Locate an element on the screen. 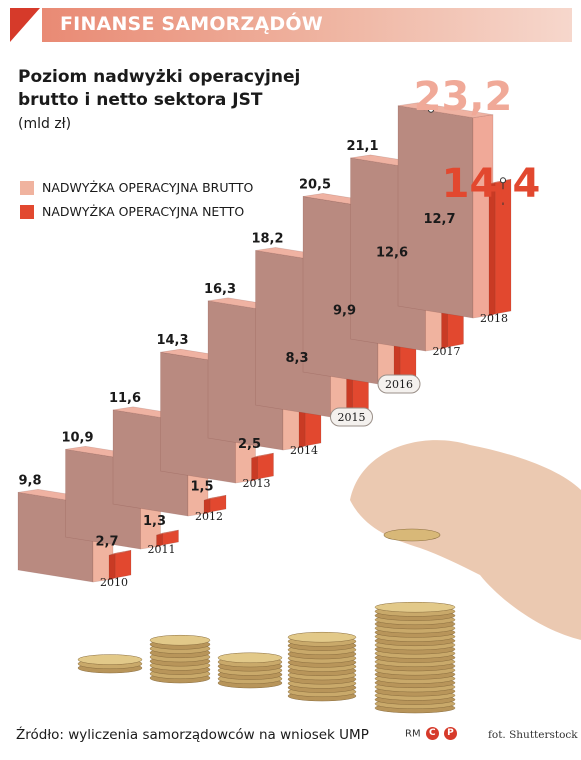  value-label-netto-2018: 14,4 is located at coordinates (491, 184).